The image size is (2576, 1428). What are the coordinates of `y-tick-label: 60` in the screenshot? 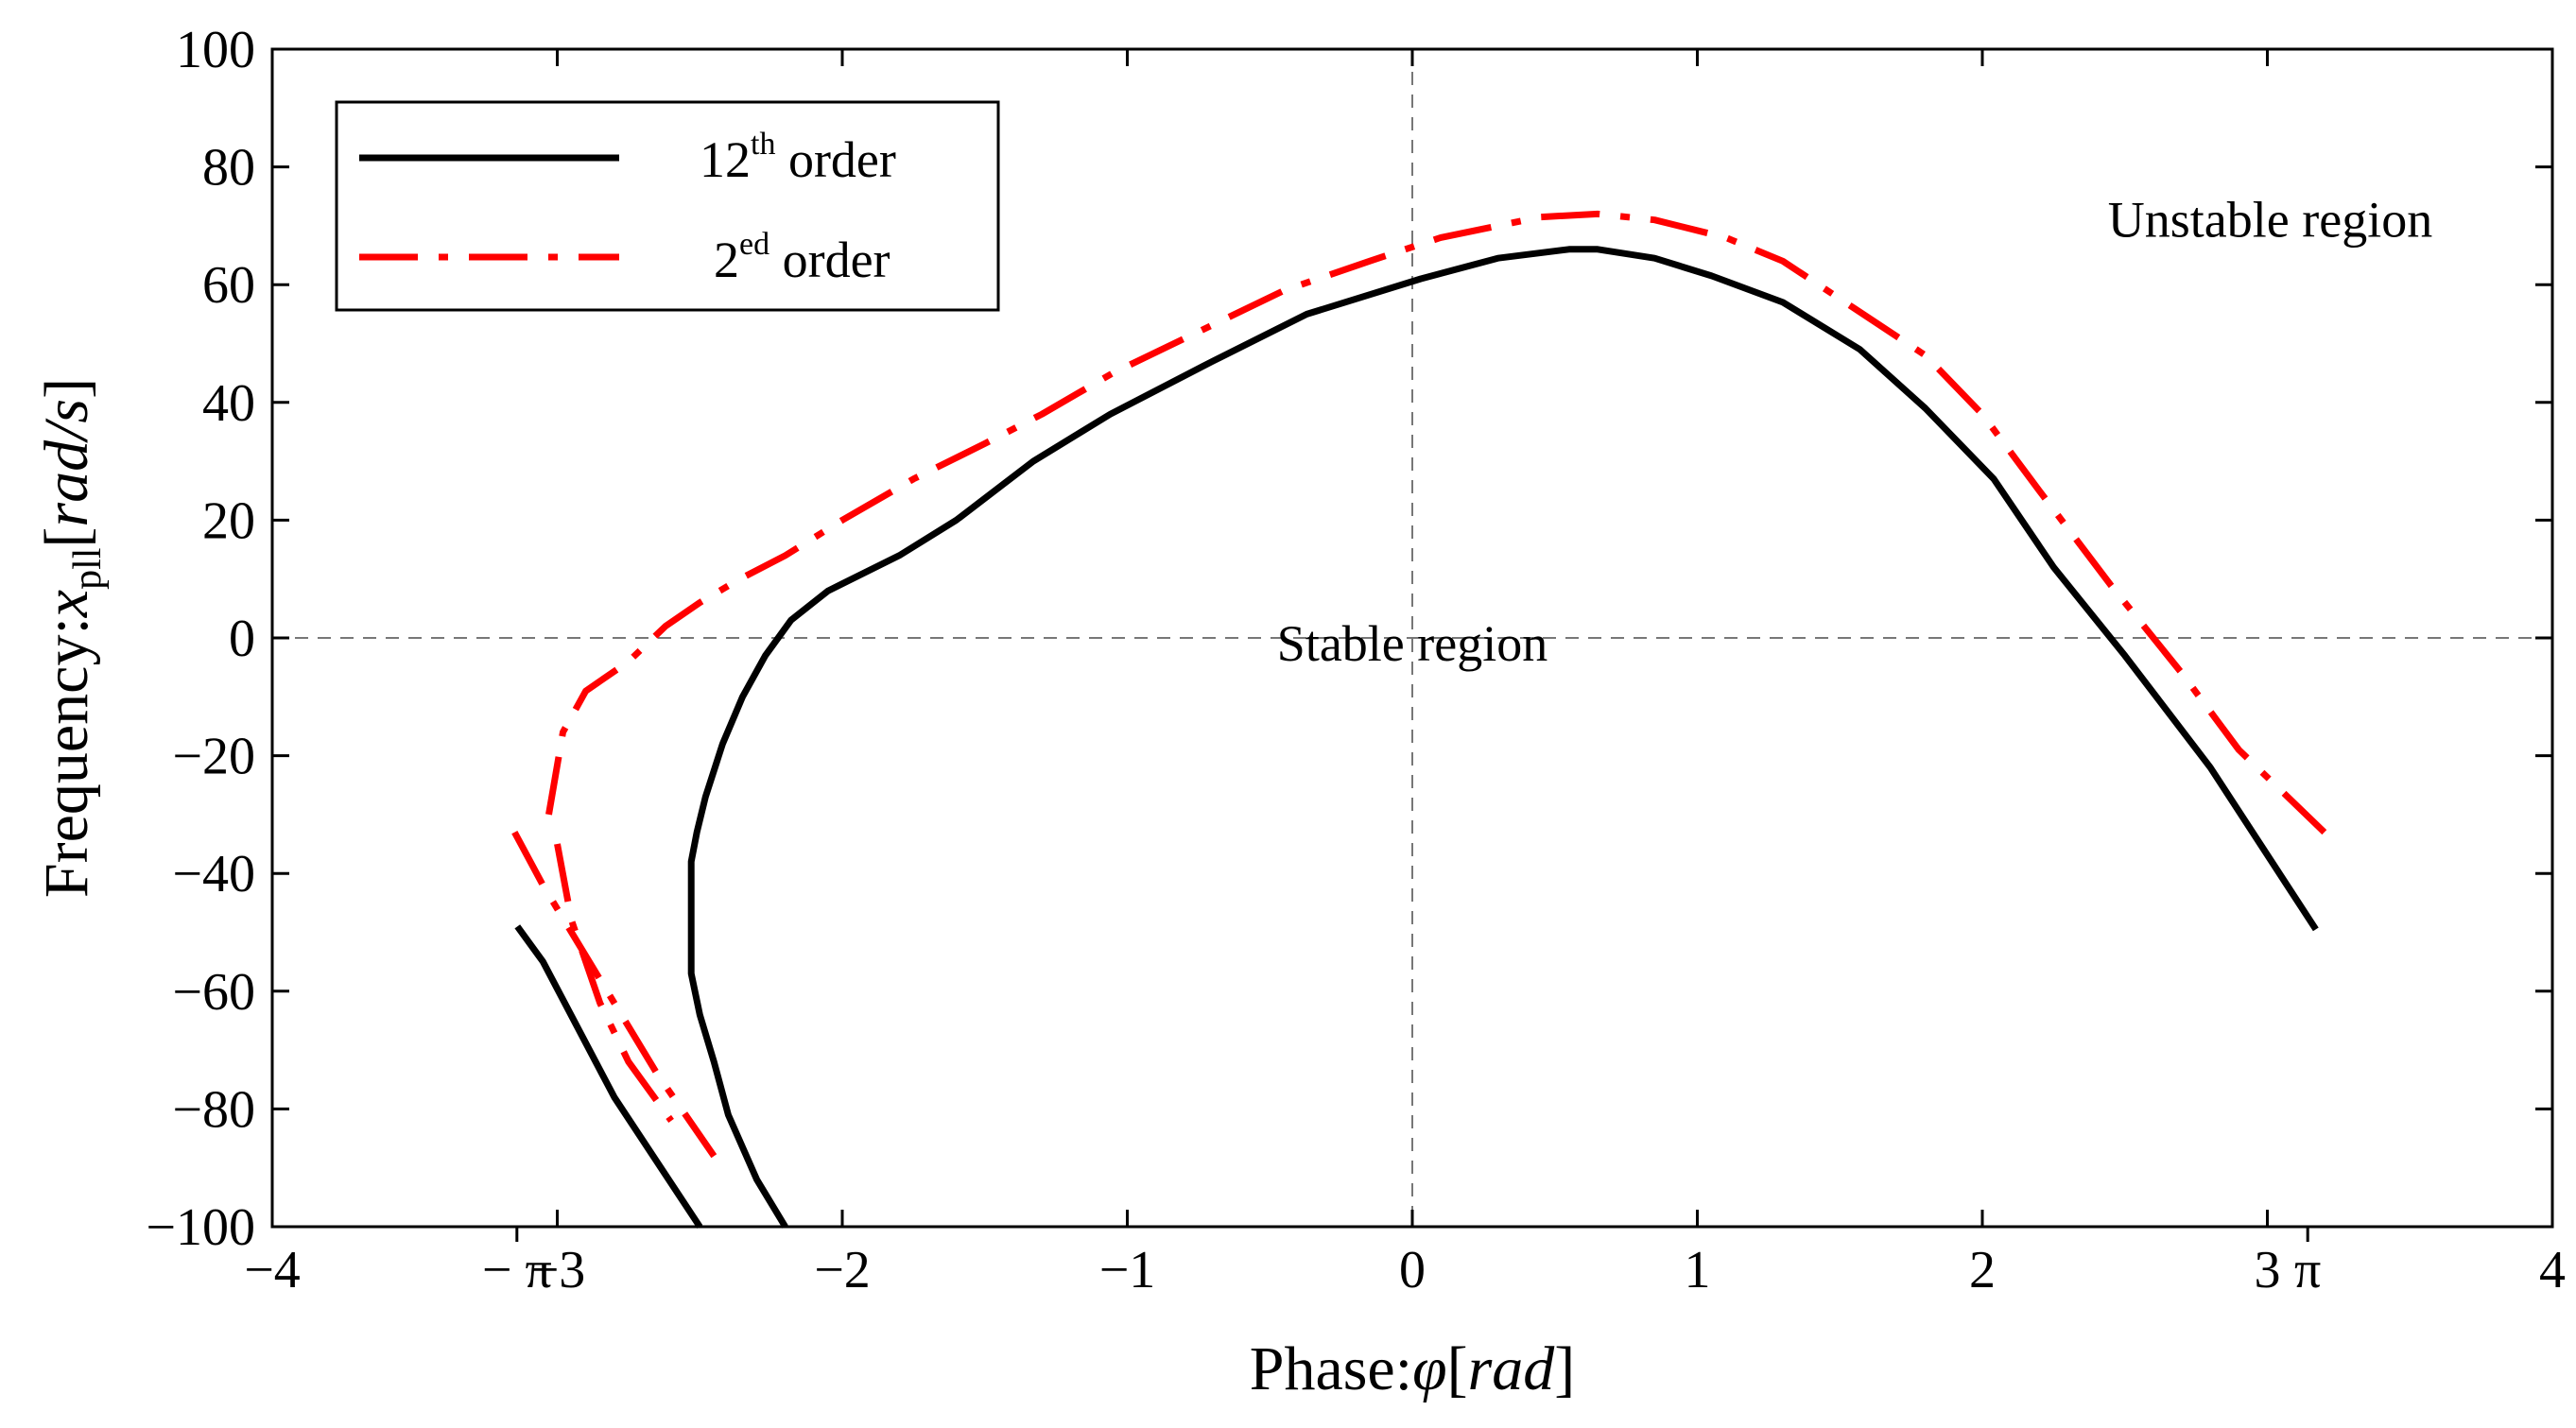 It's located at (229, 285).